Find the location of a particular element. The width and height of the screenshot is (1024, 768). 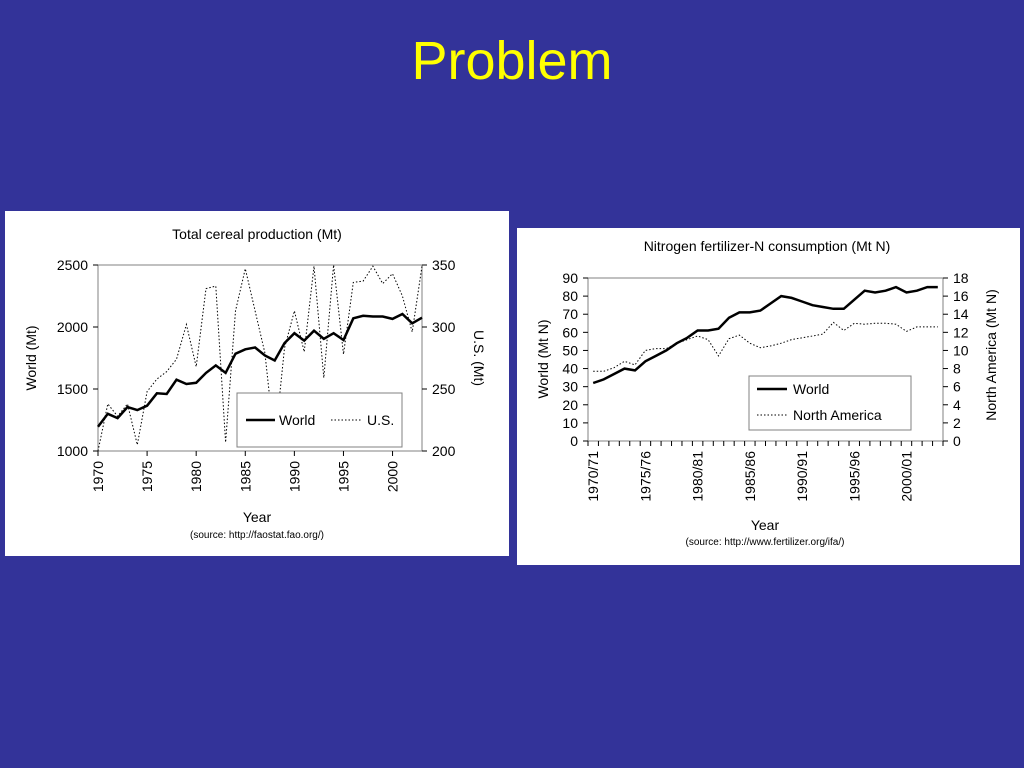

x-tick-label: 1995 is located at coordinates (343, 476).